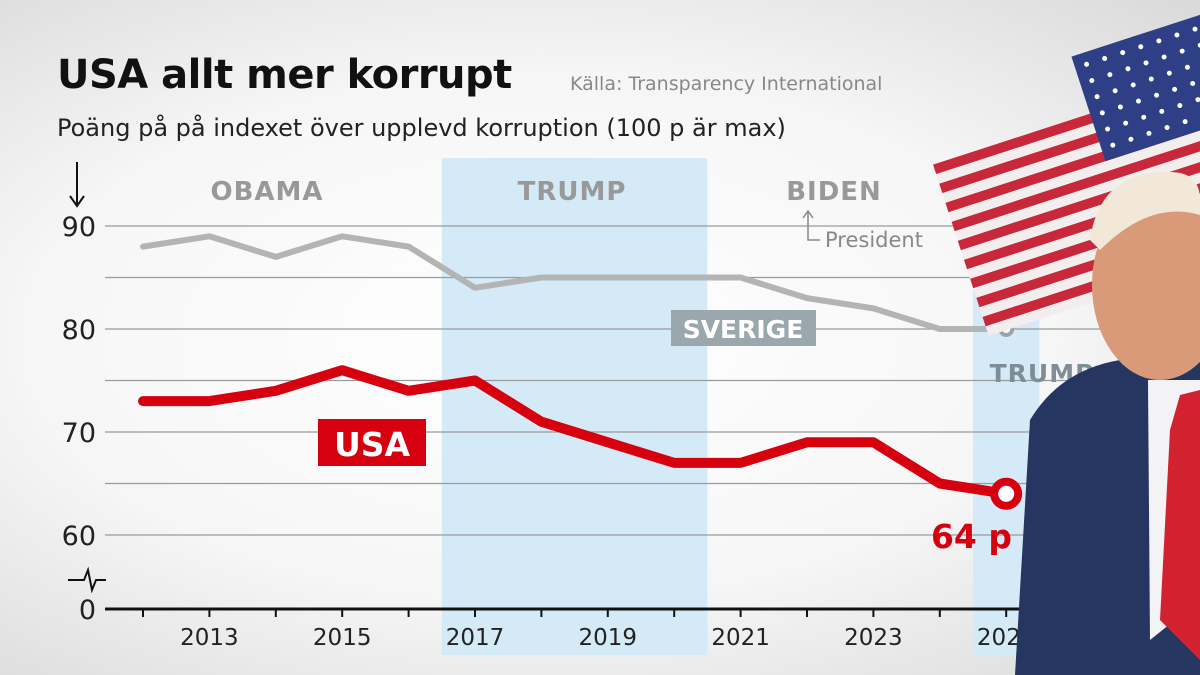 The image size is (1200, 675). I want to click on series-badge-sverige, so click(743, 328).